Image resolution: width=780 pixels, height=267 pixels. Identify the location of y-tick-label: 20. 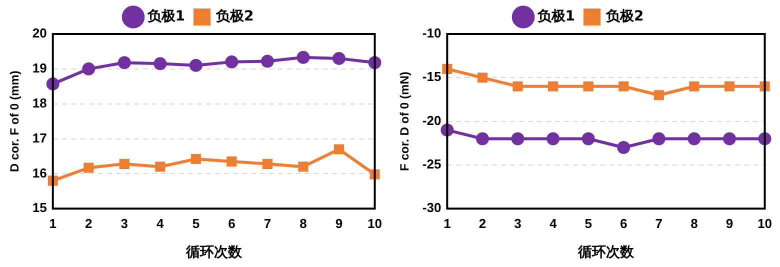
(39, 33).